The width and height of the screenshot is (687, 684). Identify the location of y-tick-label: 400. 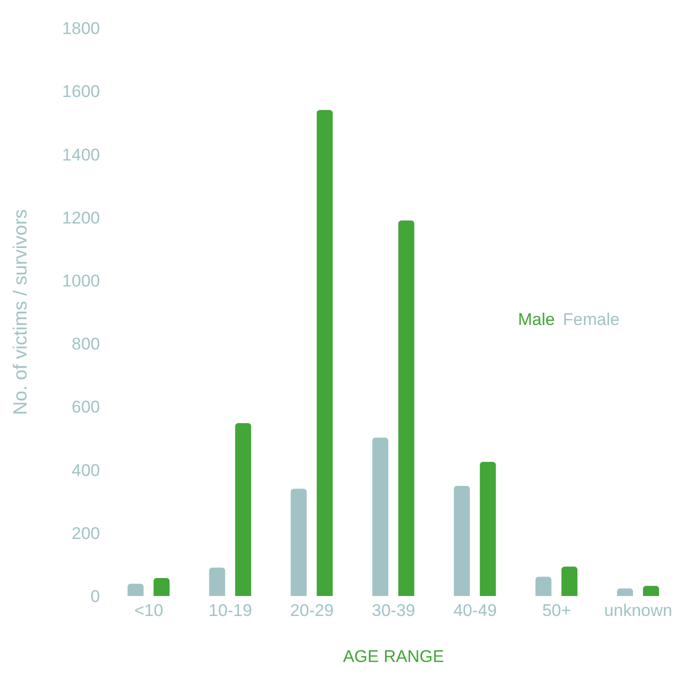
(86, 470).